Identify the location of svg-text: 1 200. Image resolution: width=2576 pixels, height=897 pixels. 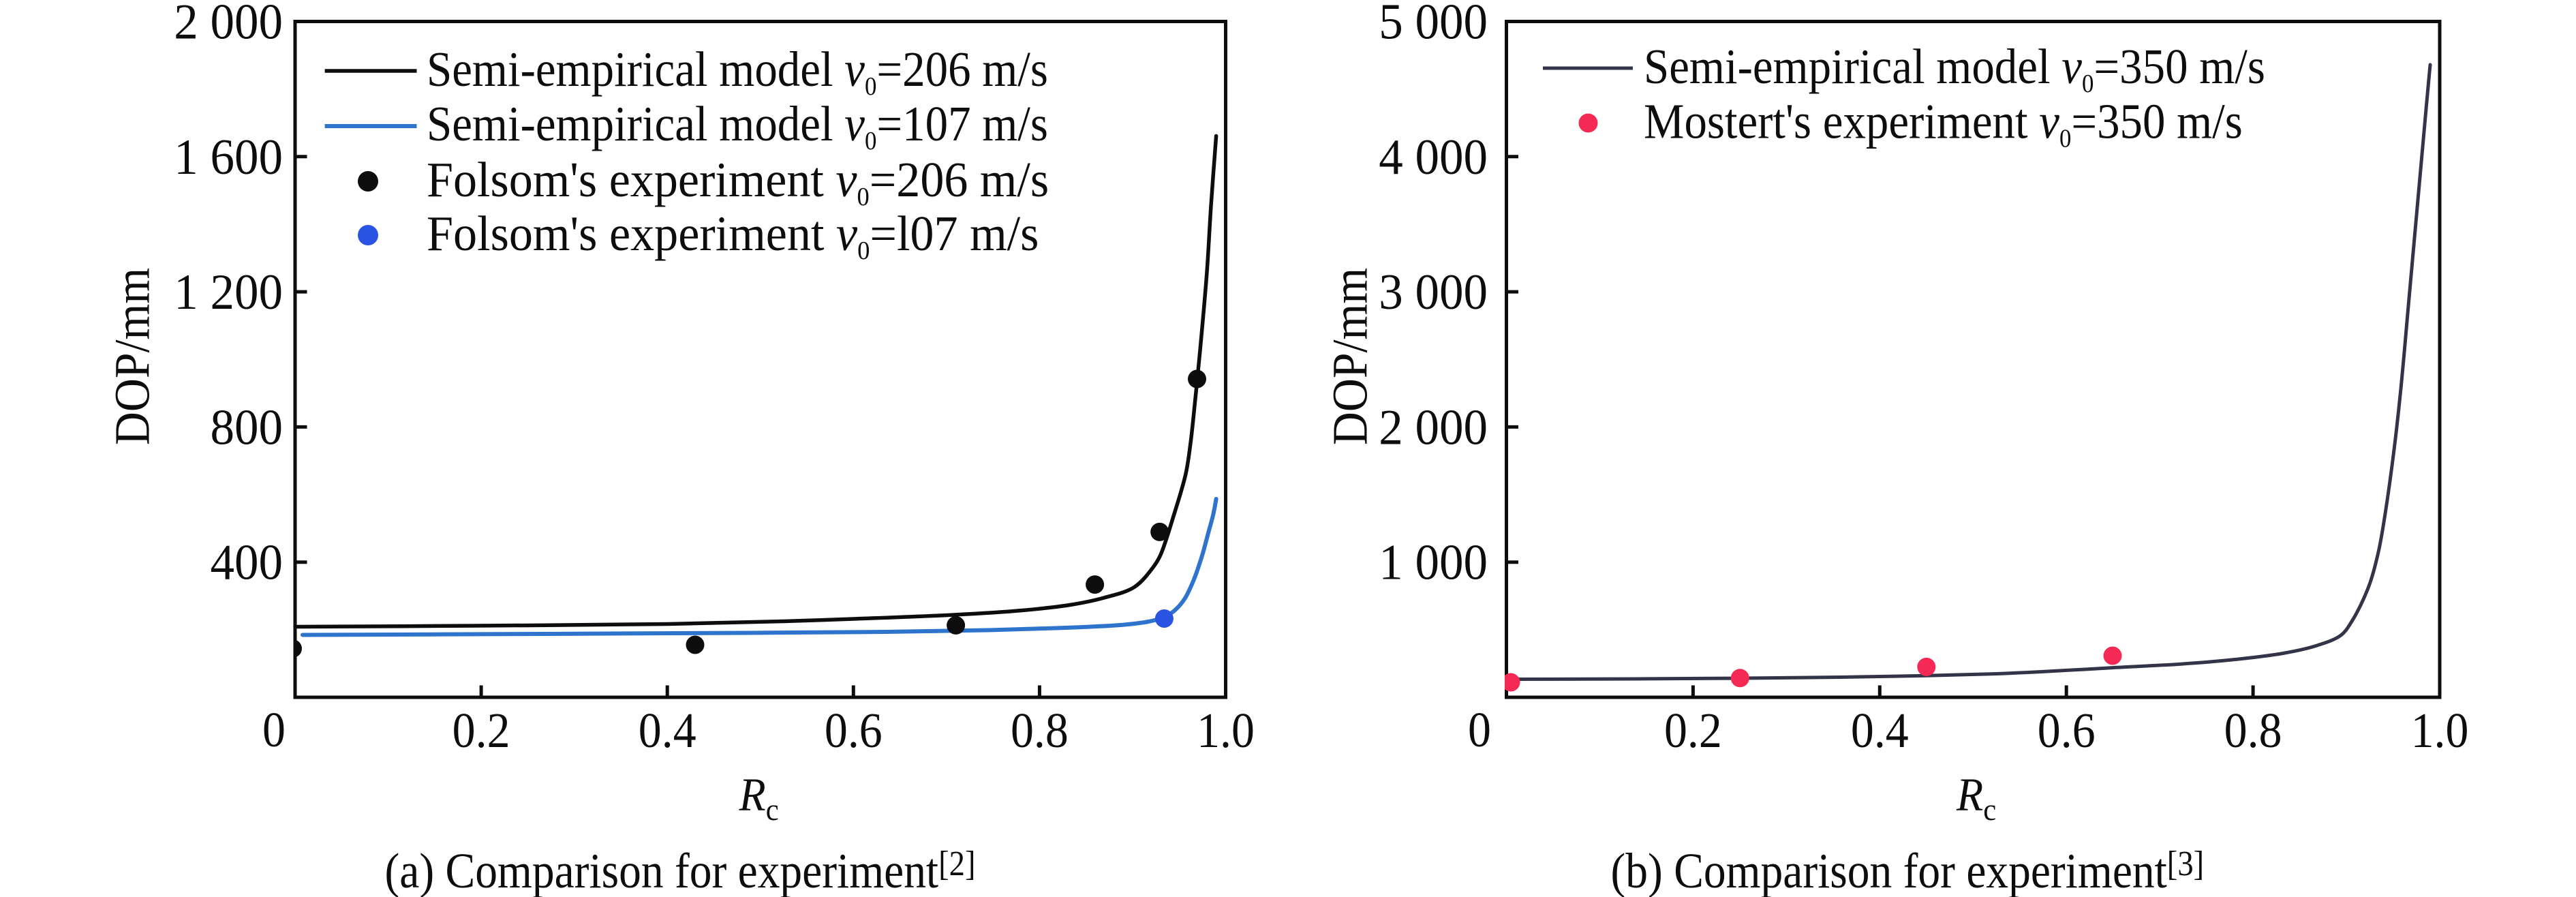
(228, 292).